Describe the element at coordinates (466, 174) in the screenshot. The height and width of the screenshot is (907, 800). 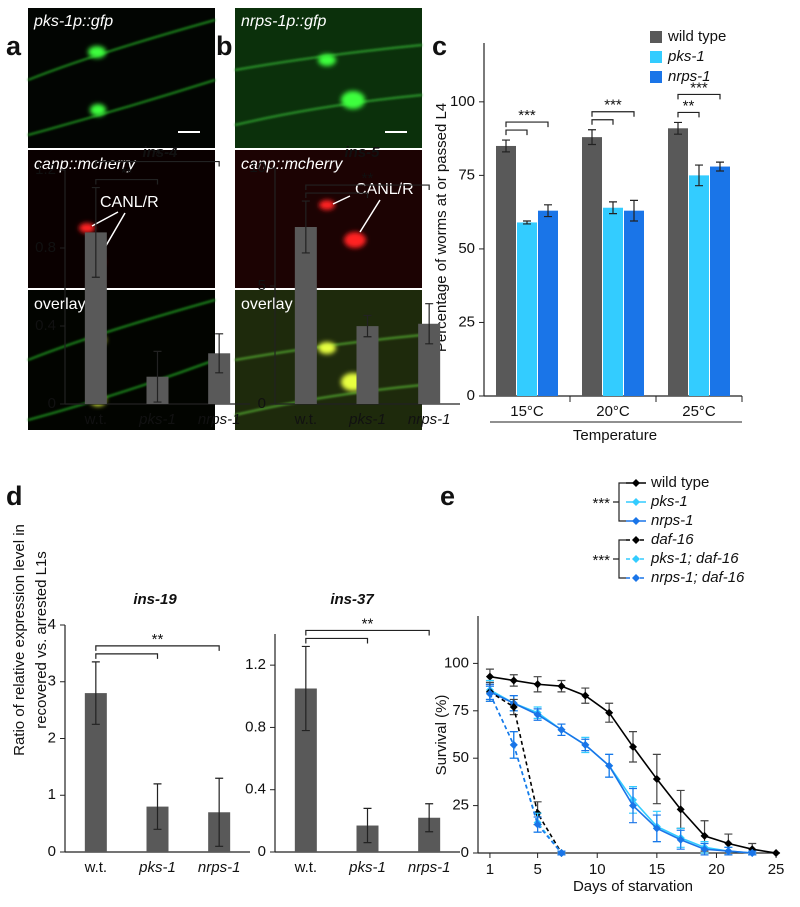
I see `y-tick-label: 75` at that location.